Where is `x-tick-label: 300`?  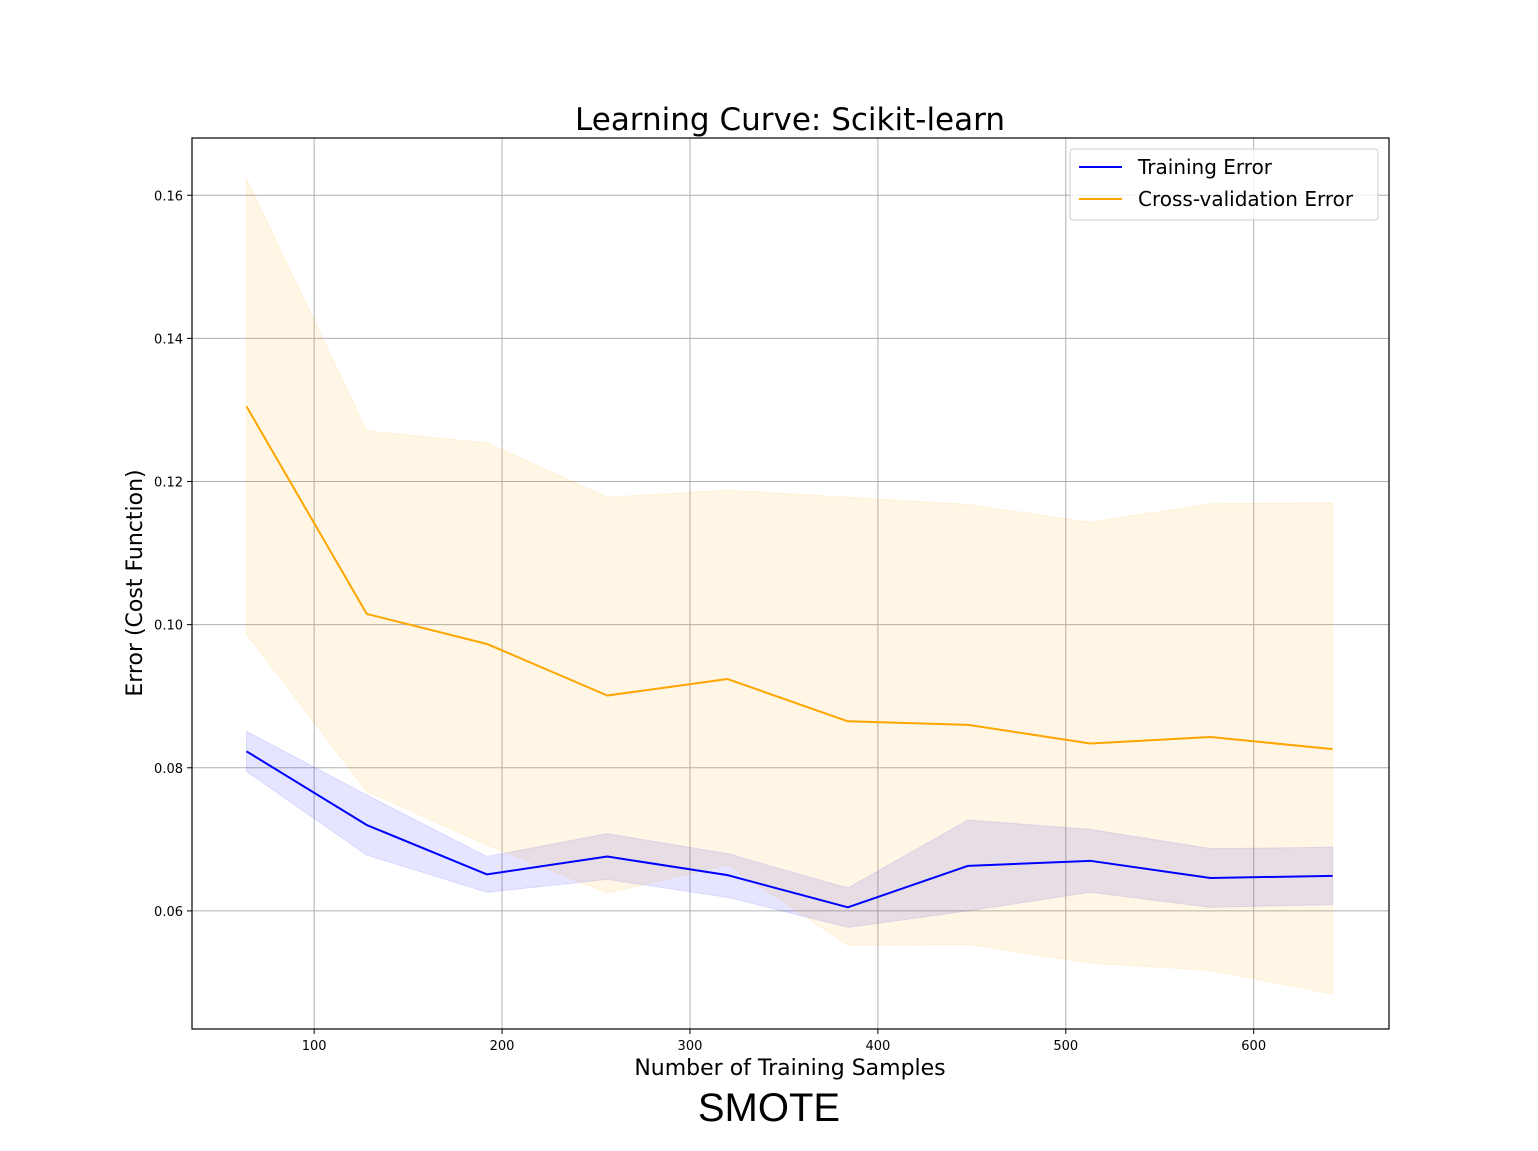 x-tick-label: 300 is located at coordinates (690, 1046).